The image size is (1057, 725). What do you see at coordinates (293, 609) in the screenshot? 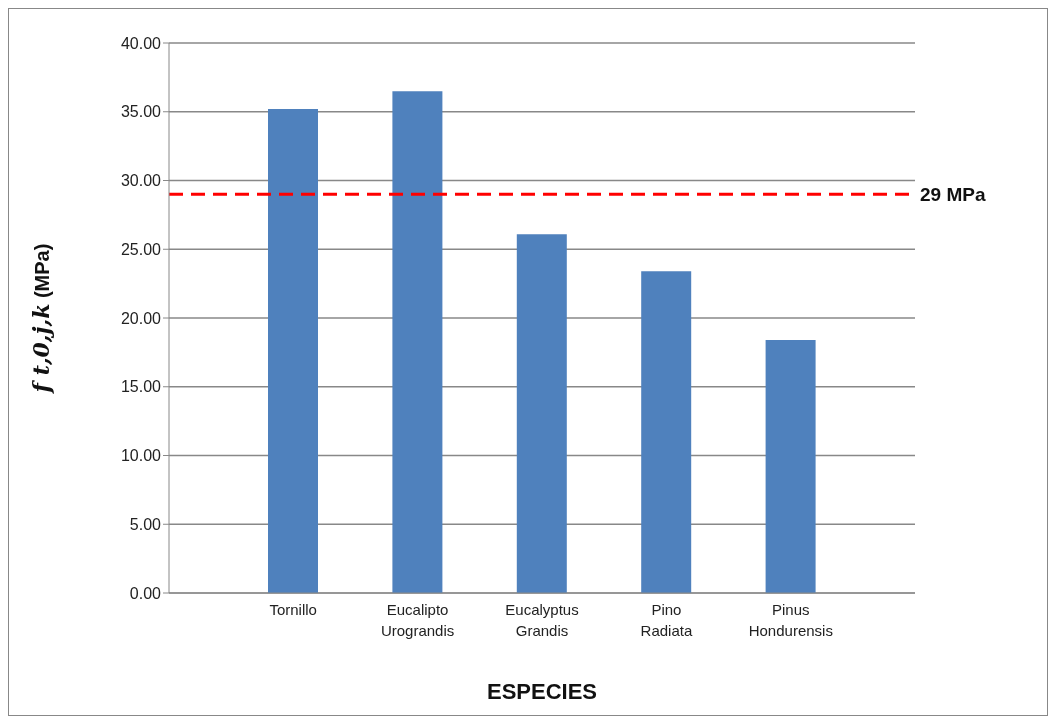
I see `x-tick-label: Tornillo` at bounding box center [293, 609].